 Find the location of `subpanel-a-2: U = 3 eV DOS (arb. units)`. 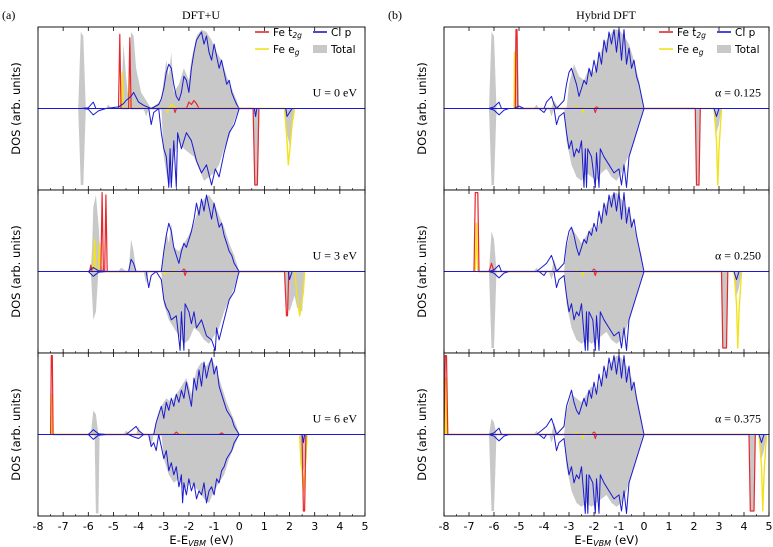

subpanel-a-2: U = 3 eV DOS (arb. units) is located at coordinates (187, 271).